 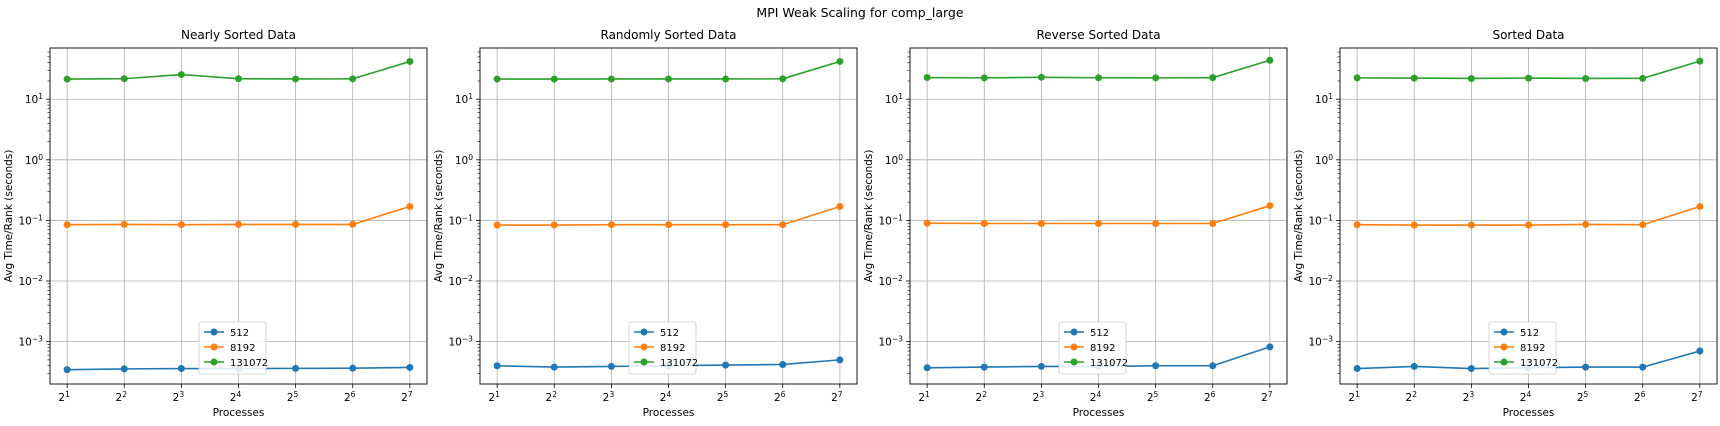 What do you see at coordinates (1583, 397) in the screenshot?
I see `x-tick-label: 25` at bounding box center [1583, 397].